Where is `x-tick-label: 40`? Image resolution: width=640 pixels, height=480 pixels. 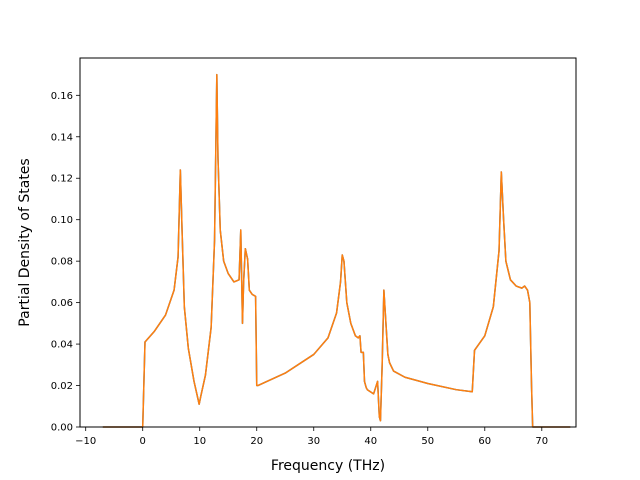 x-tick-label: 40 is located at coordinates (370, 441).